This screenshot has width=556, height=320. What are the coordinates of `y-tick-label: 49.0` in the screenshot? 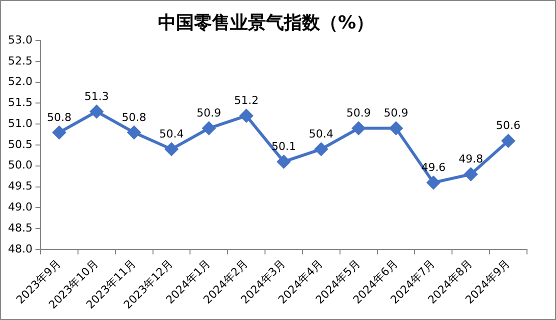 It's located at (20, 207).